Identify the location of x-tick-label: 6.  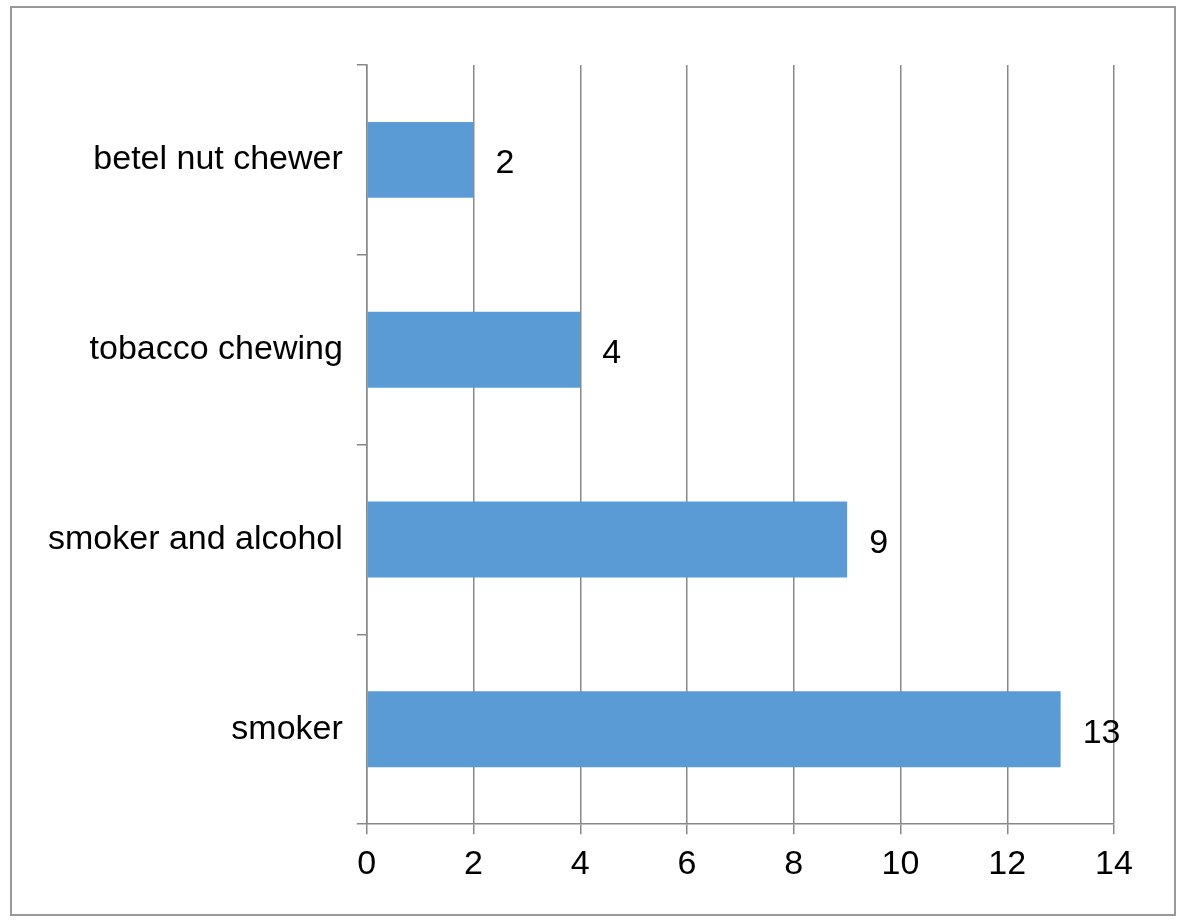
(687, 861).